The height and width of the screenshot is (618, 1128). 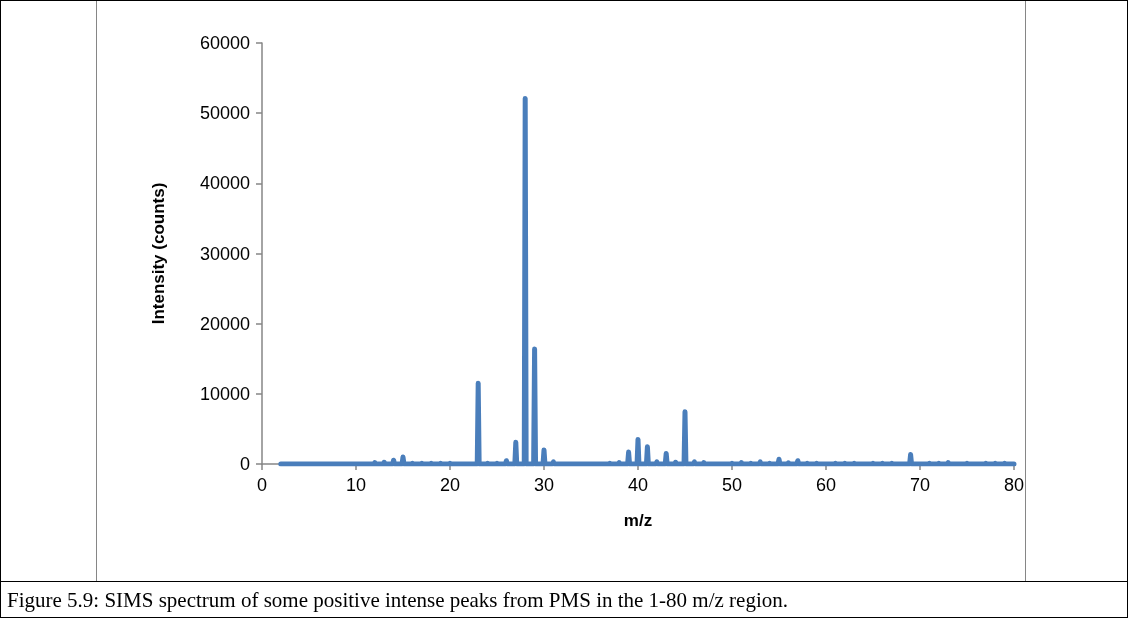 I want to click on y-tick-label: 40000, so click(x=224, y=183).